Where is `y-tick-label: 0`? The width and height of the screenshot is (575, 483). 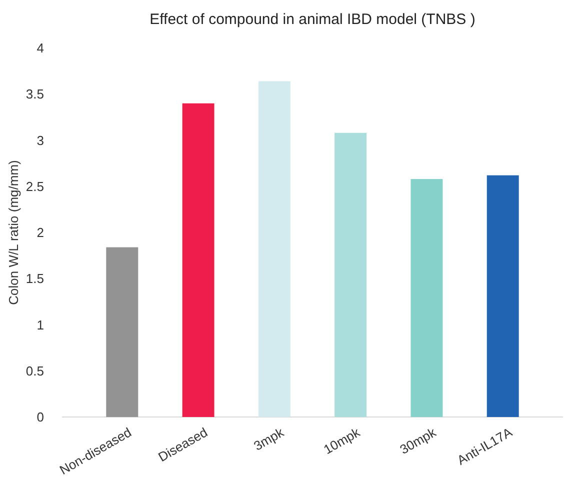
y-tick-label: 0 is located at coordinates (40, 417).